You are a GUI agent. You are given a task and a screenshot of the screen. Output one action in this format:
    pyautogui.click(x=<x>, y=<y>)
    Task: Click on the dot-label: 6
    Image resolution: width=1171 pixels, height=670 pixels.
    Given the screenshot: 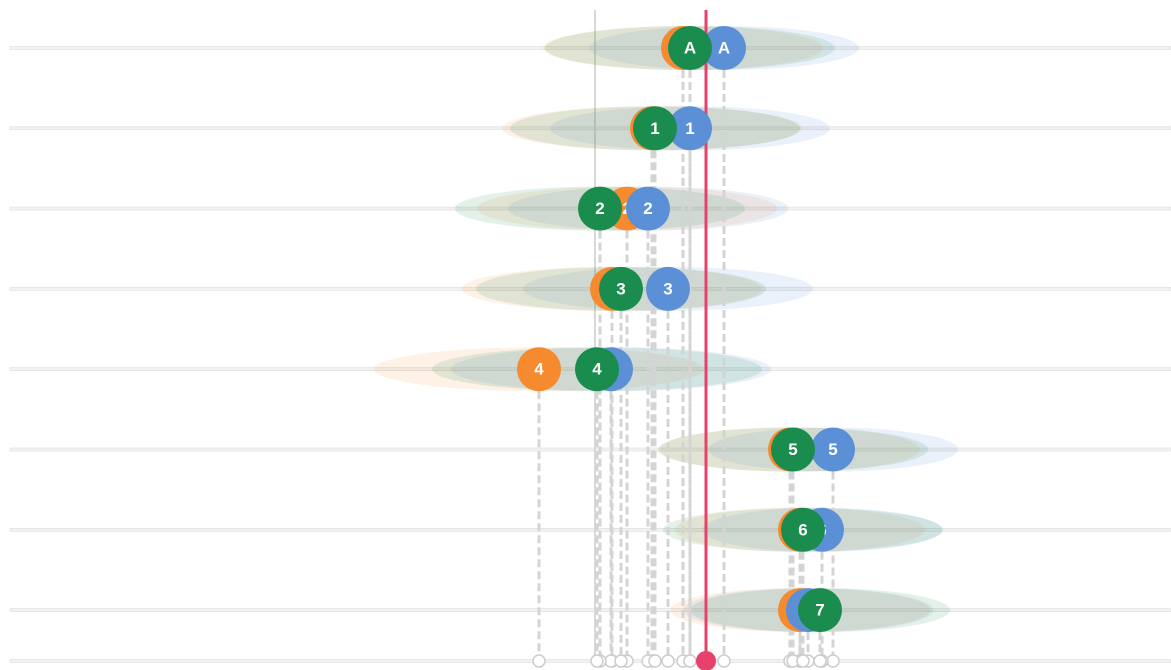 What is the action you would take?
    pyautogui.click(x=802, y=529)
    